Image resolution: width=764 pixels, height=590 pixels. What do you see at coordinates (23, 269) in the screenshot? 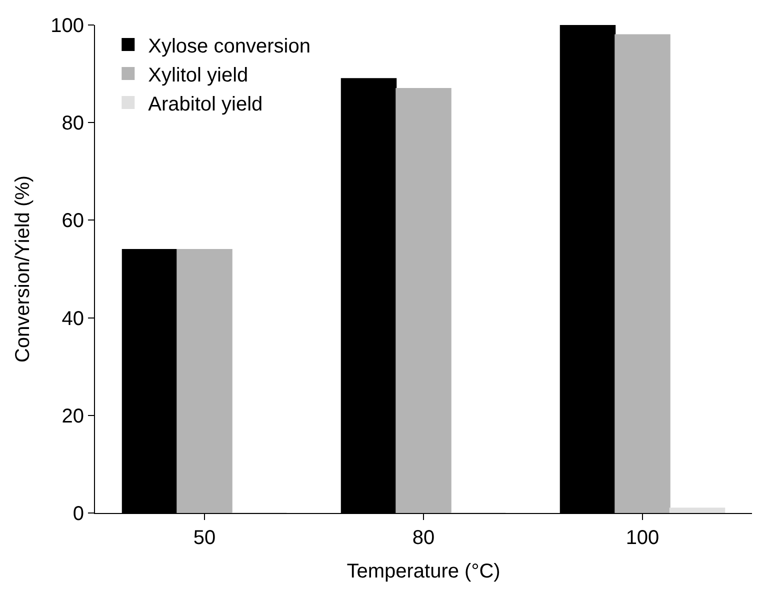
I see `y-axis-title: Conversion/Yield (%)` at bounding box center [23, 269].